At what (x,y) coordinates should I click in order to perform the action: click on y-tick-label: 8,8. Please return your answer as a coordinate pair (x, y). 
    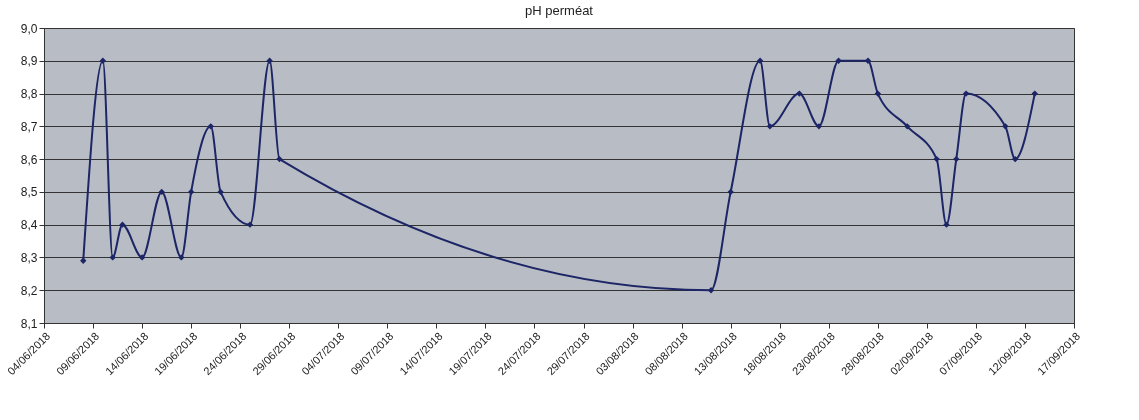
    Looking at the image, I should click on (29, 94).